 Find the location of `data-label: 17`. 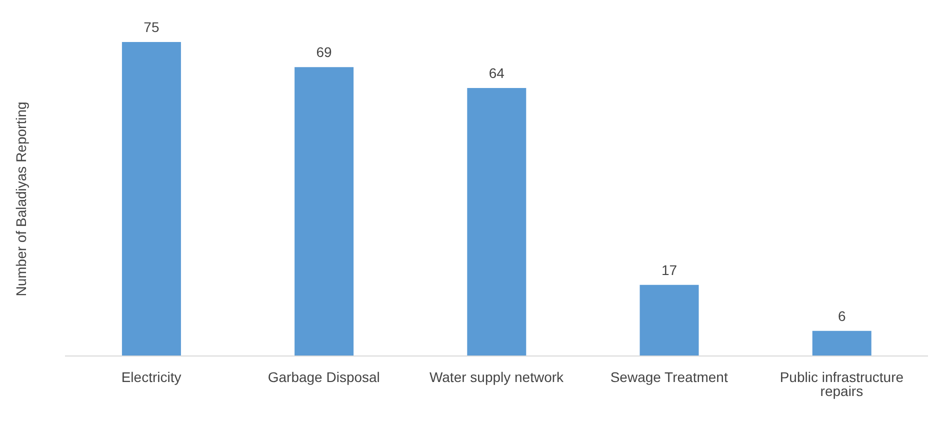

data-label: 17 is located at coordinates (669, 270).